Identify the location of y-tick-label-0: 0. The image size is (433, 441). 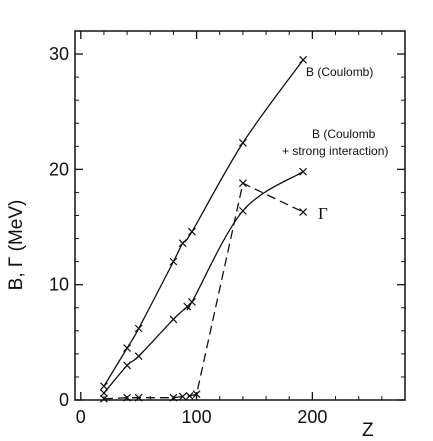
(64, 400).